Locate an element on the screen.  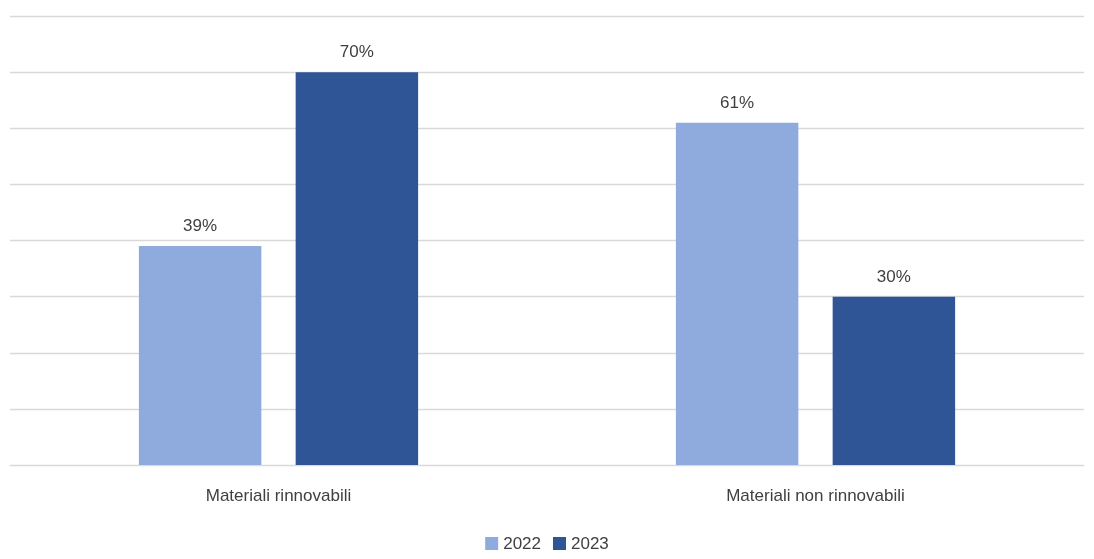
data-label: 61% is located at coordinates (737, 102).